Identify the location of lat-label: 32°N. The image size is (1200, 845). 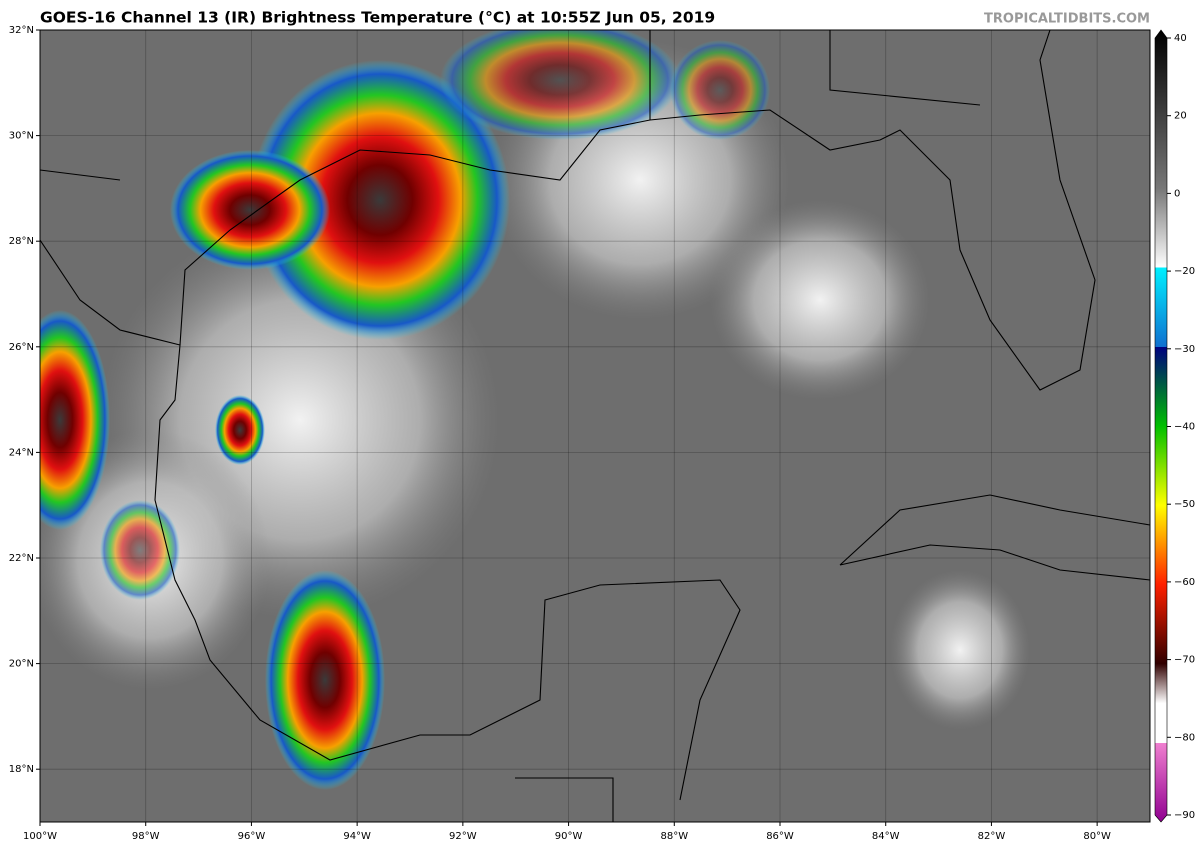
(21, 30).